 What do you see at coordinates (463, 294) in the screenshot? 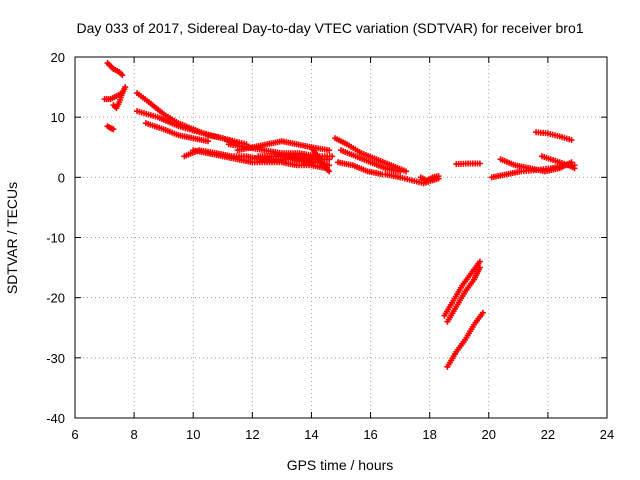
I see `series-arc-u` at bounding box center [463, 294].